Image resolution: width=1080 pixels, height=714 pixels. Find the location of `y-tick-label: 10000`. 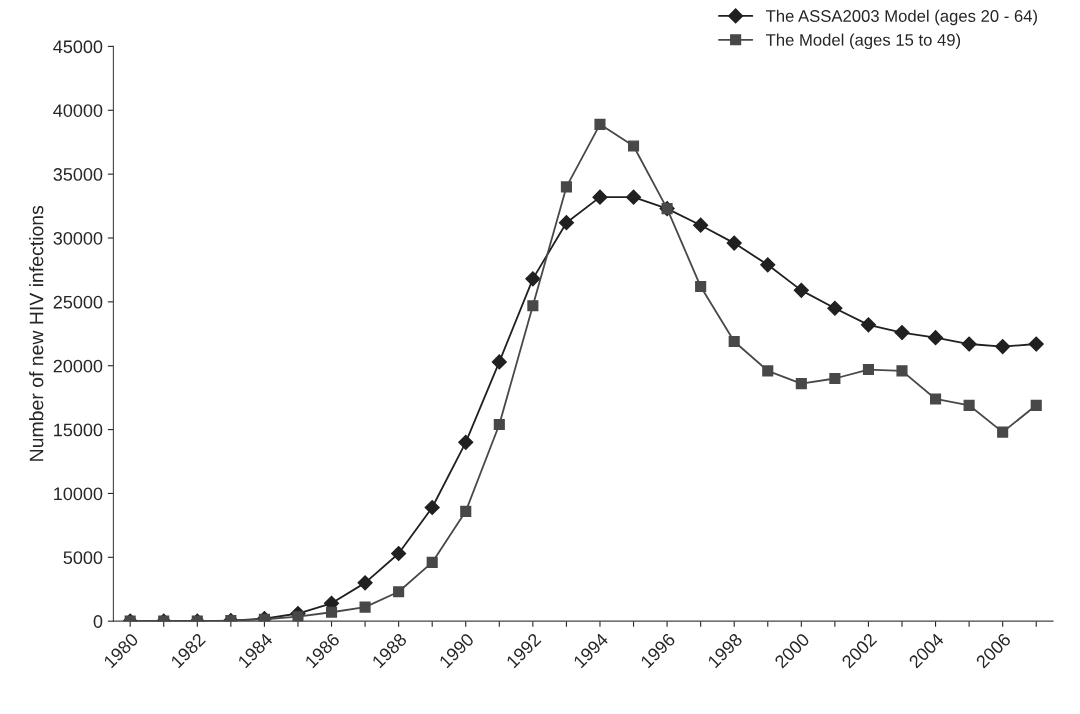

y-tick-label: 10000 is located at coordinates (78, 494).